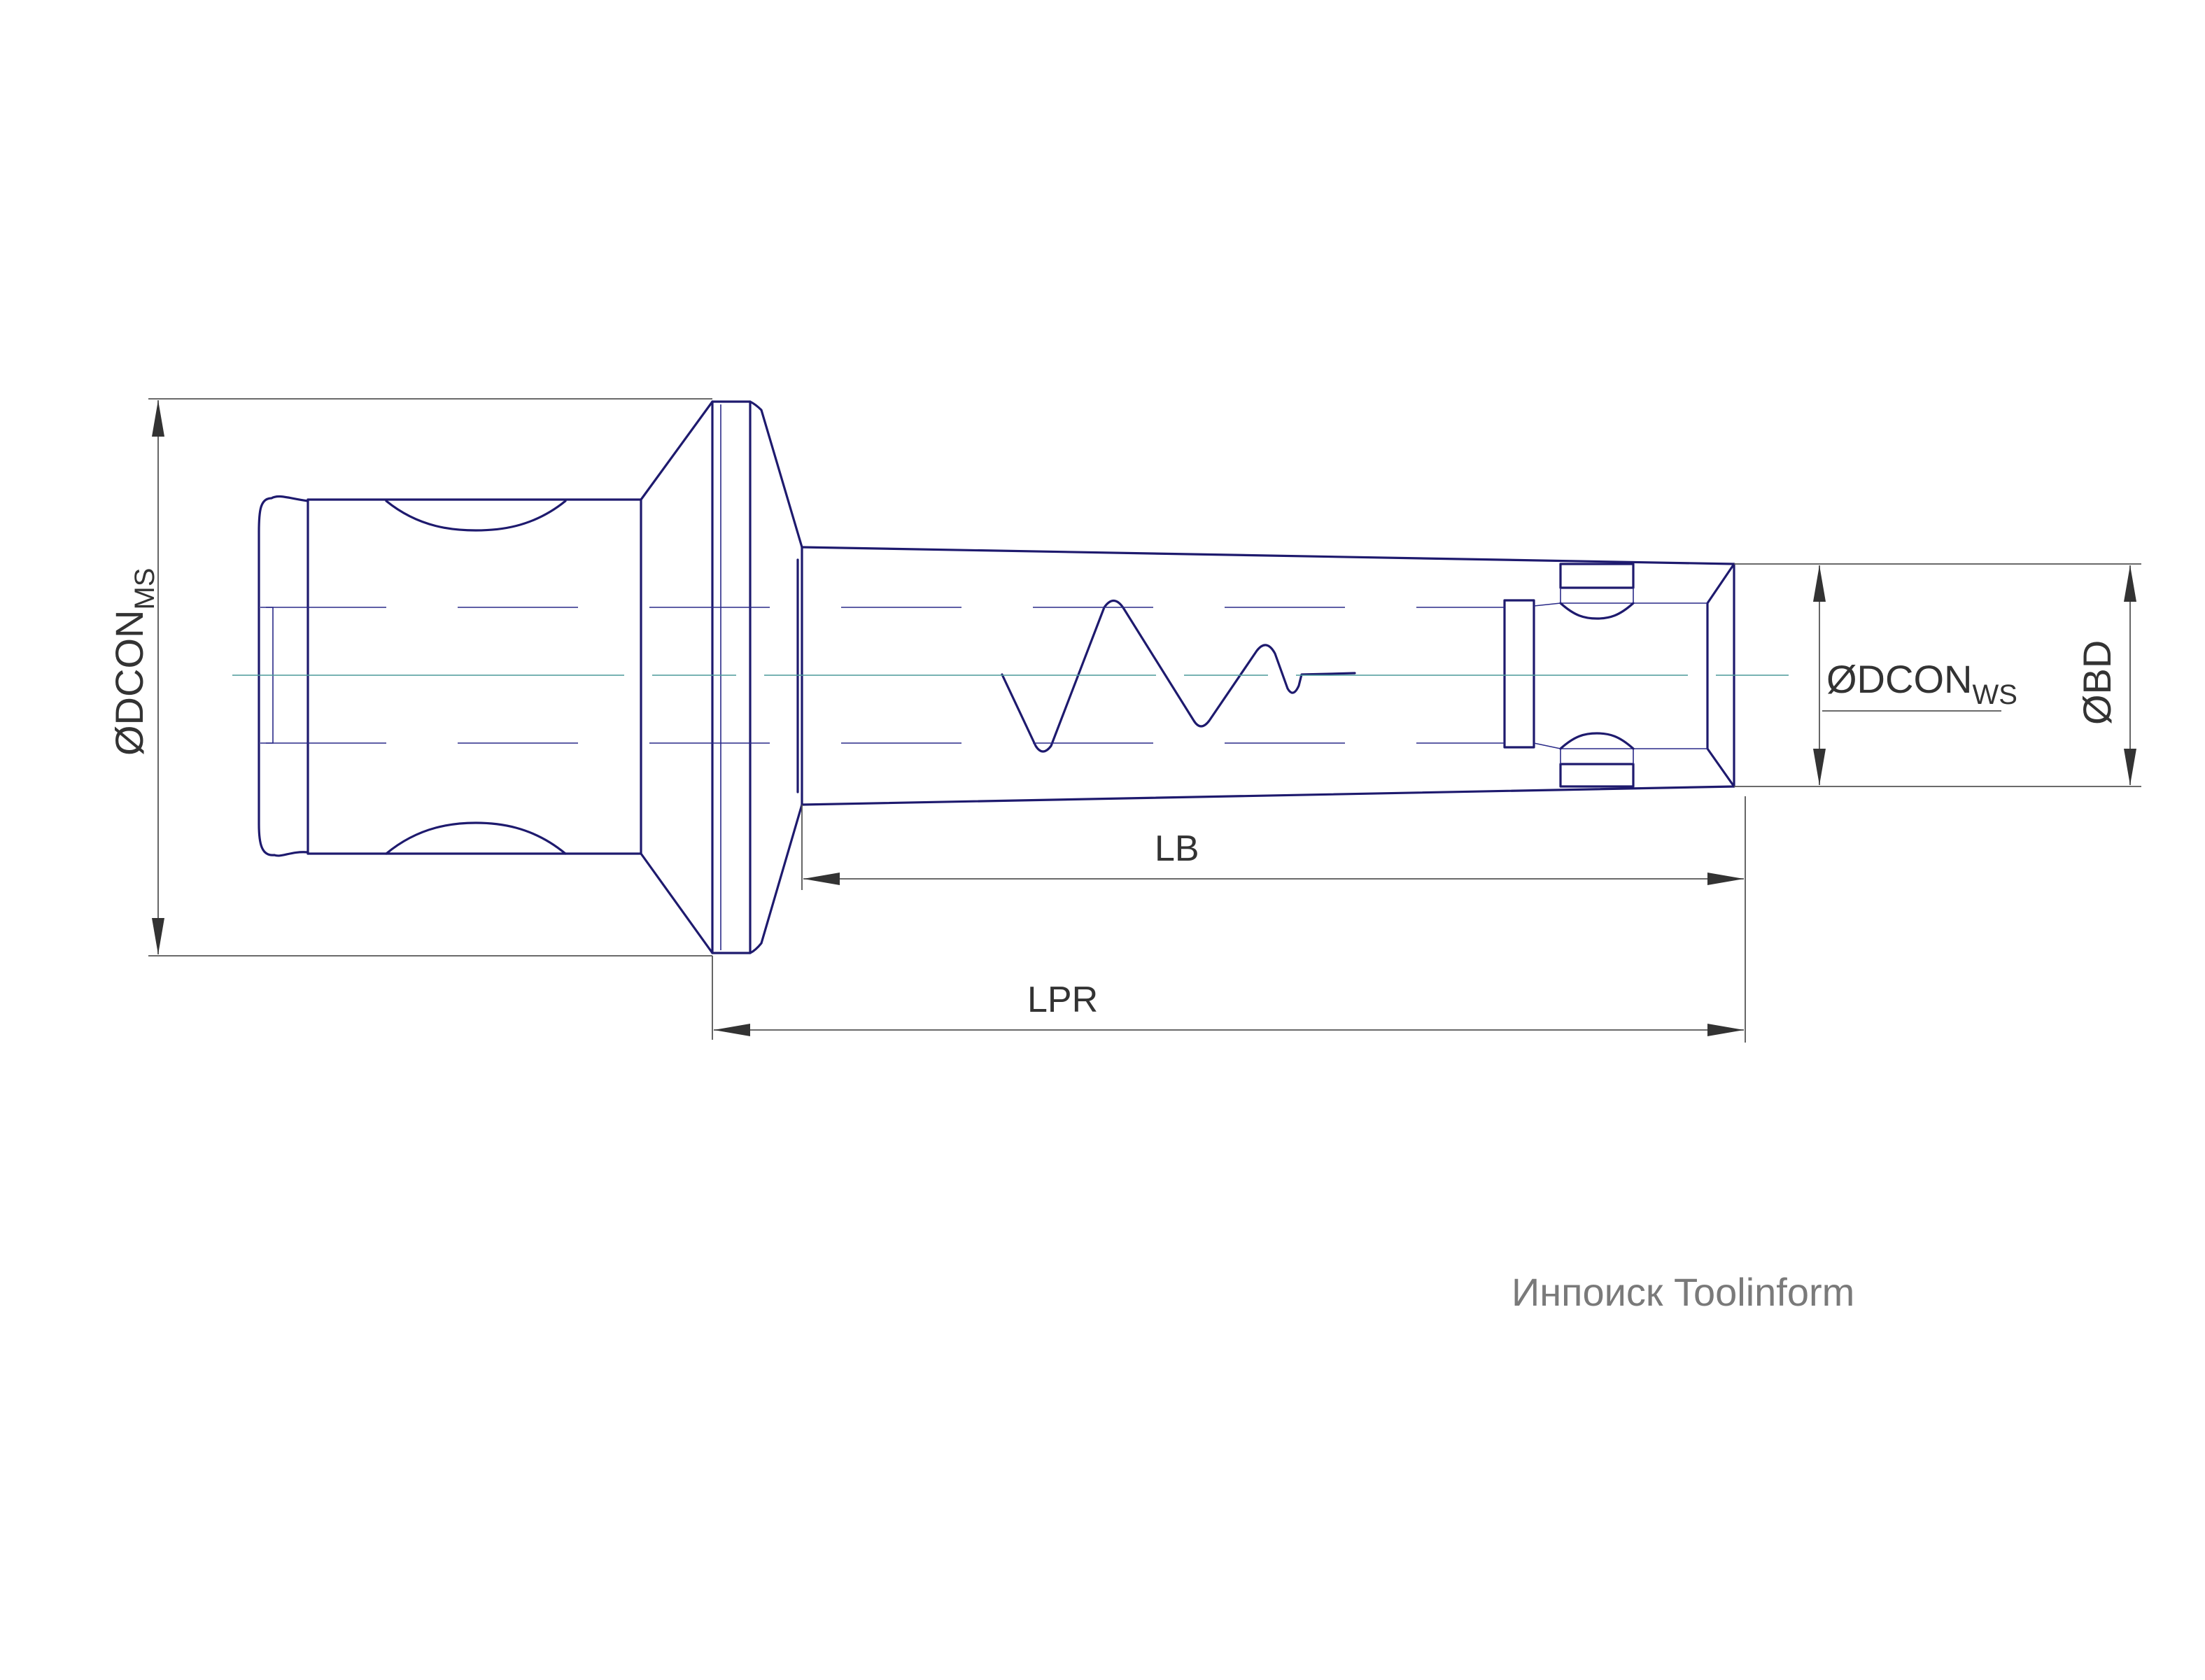 Image resolution: width=2205 pixels, height=1680 pixels. Describe the element at coordinates (1899, 679) in the screenshot. I see `dcon-ws-label-main: ØDCON` at that location.